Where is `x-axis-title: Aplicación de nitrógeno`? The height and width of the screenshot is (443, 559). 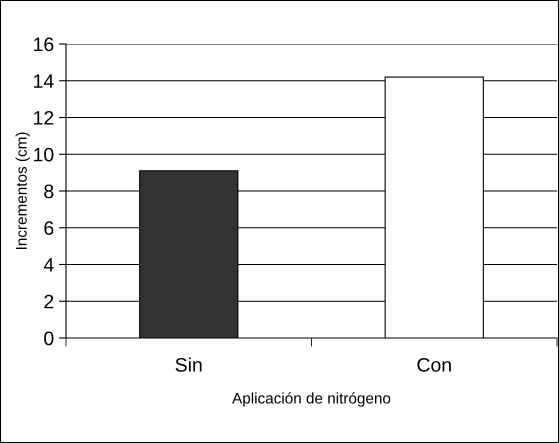 x-axis-title: Aplicación de nitrógeno is located at coordinates (311, 399).